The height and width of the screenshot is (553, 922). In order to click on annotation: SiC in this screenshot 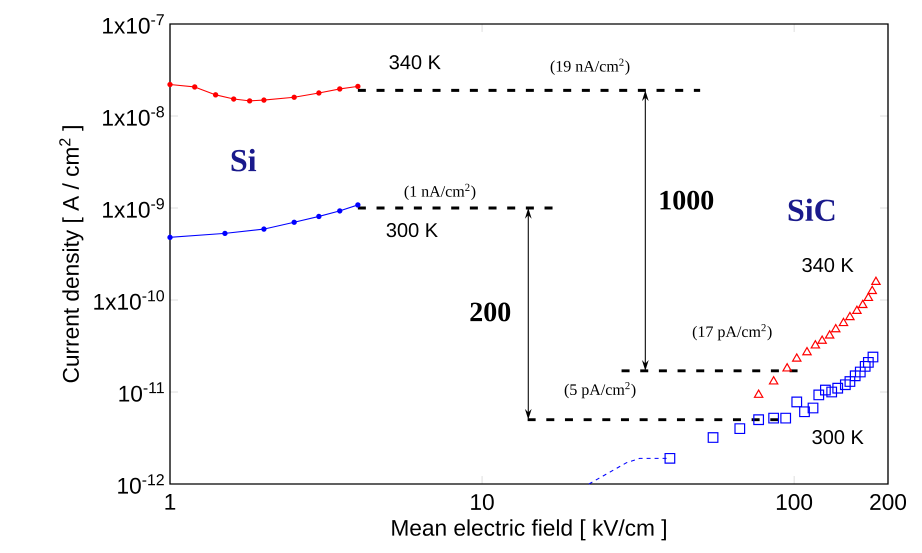, I will do `click(811, 210)`.